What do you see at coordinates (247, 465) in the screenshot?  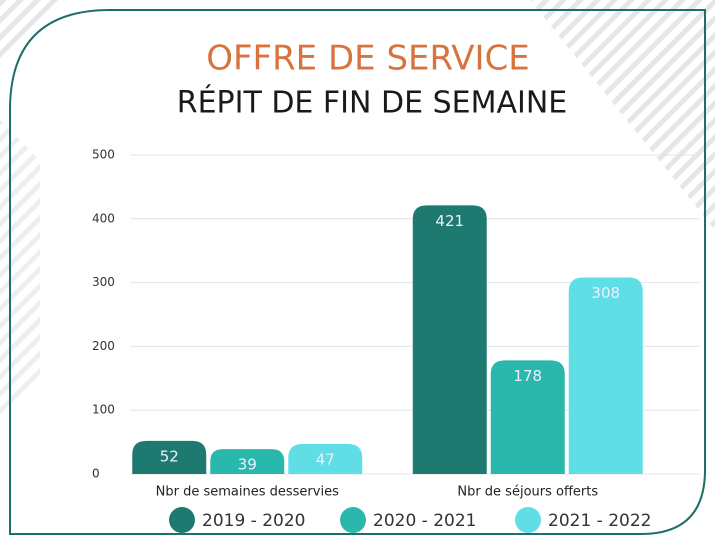 I see `data-label: 39` at bounding box center [247, 465].